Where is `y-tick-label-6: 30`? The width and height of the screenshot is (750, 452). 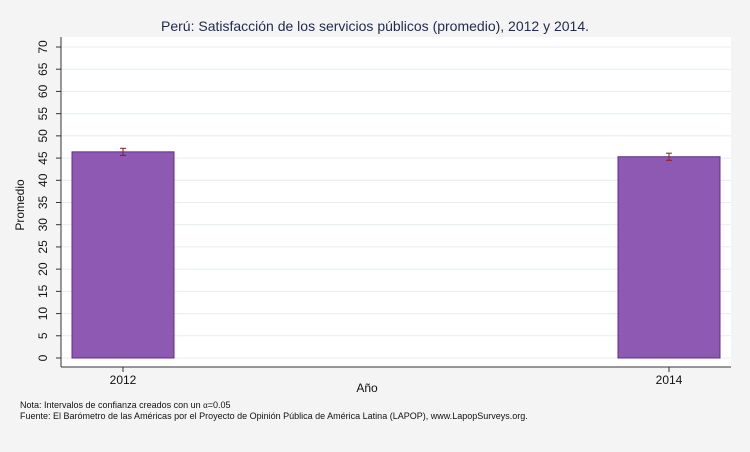
y-tick-label-6: 30 is located at coordinates (43, 225).